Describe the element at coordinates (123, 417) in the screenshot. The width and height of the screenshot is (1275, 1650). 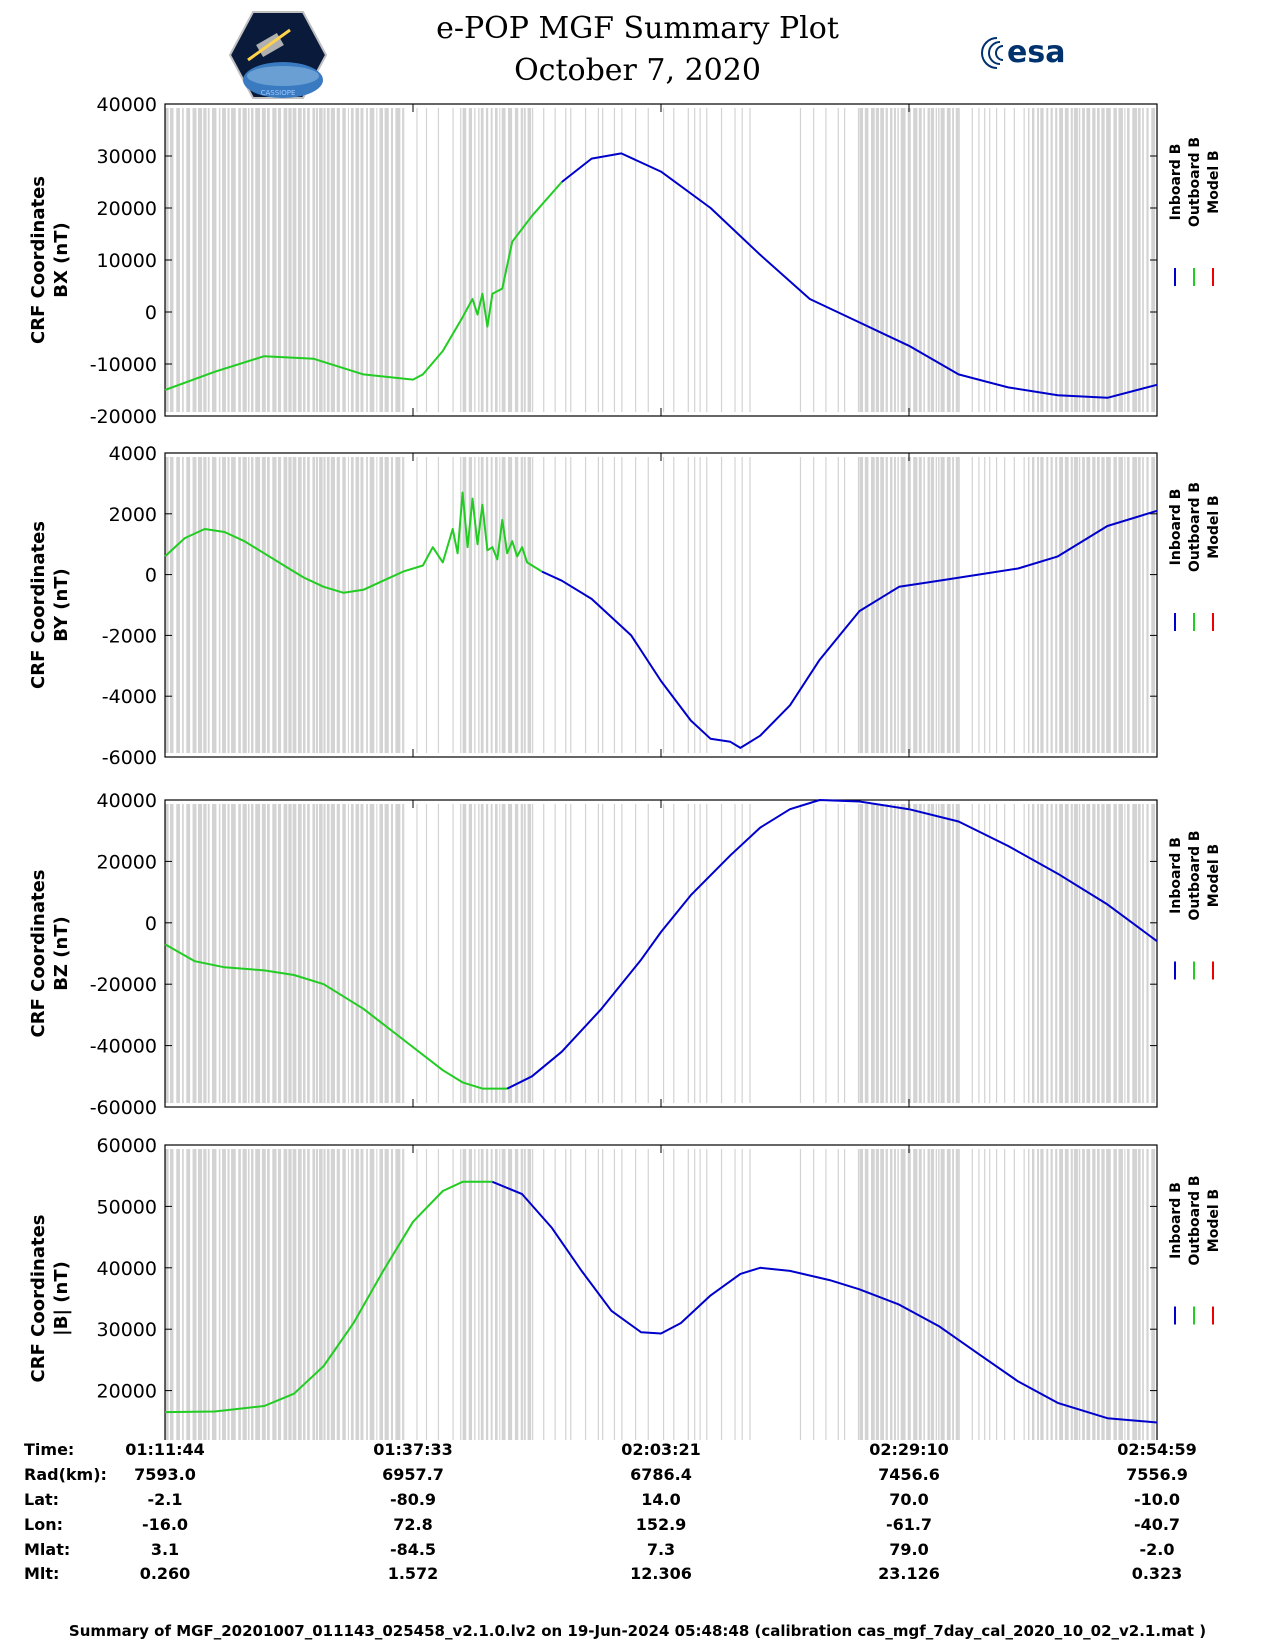
I see `y-tick-label: -20000` at that location.